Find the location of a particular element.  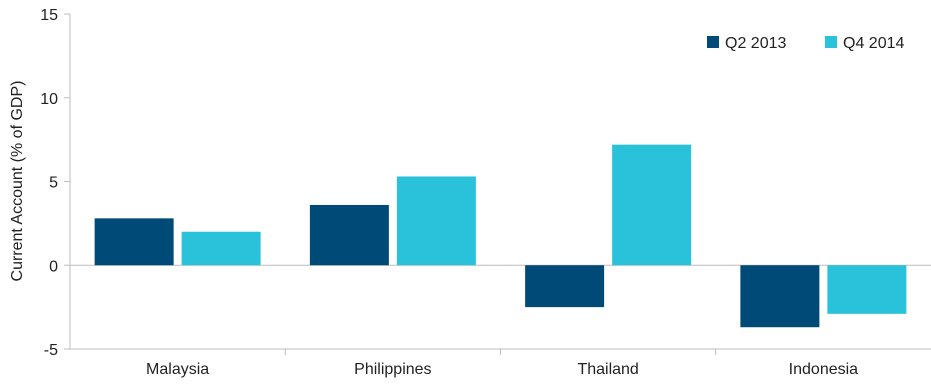

x-tick-label: Malaysia is located at coordinates (177, 369).